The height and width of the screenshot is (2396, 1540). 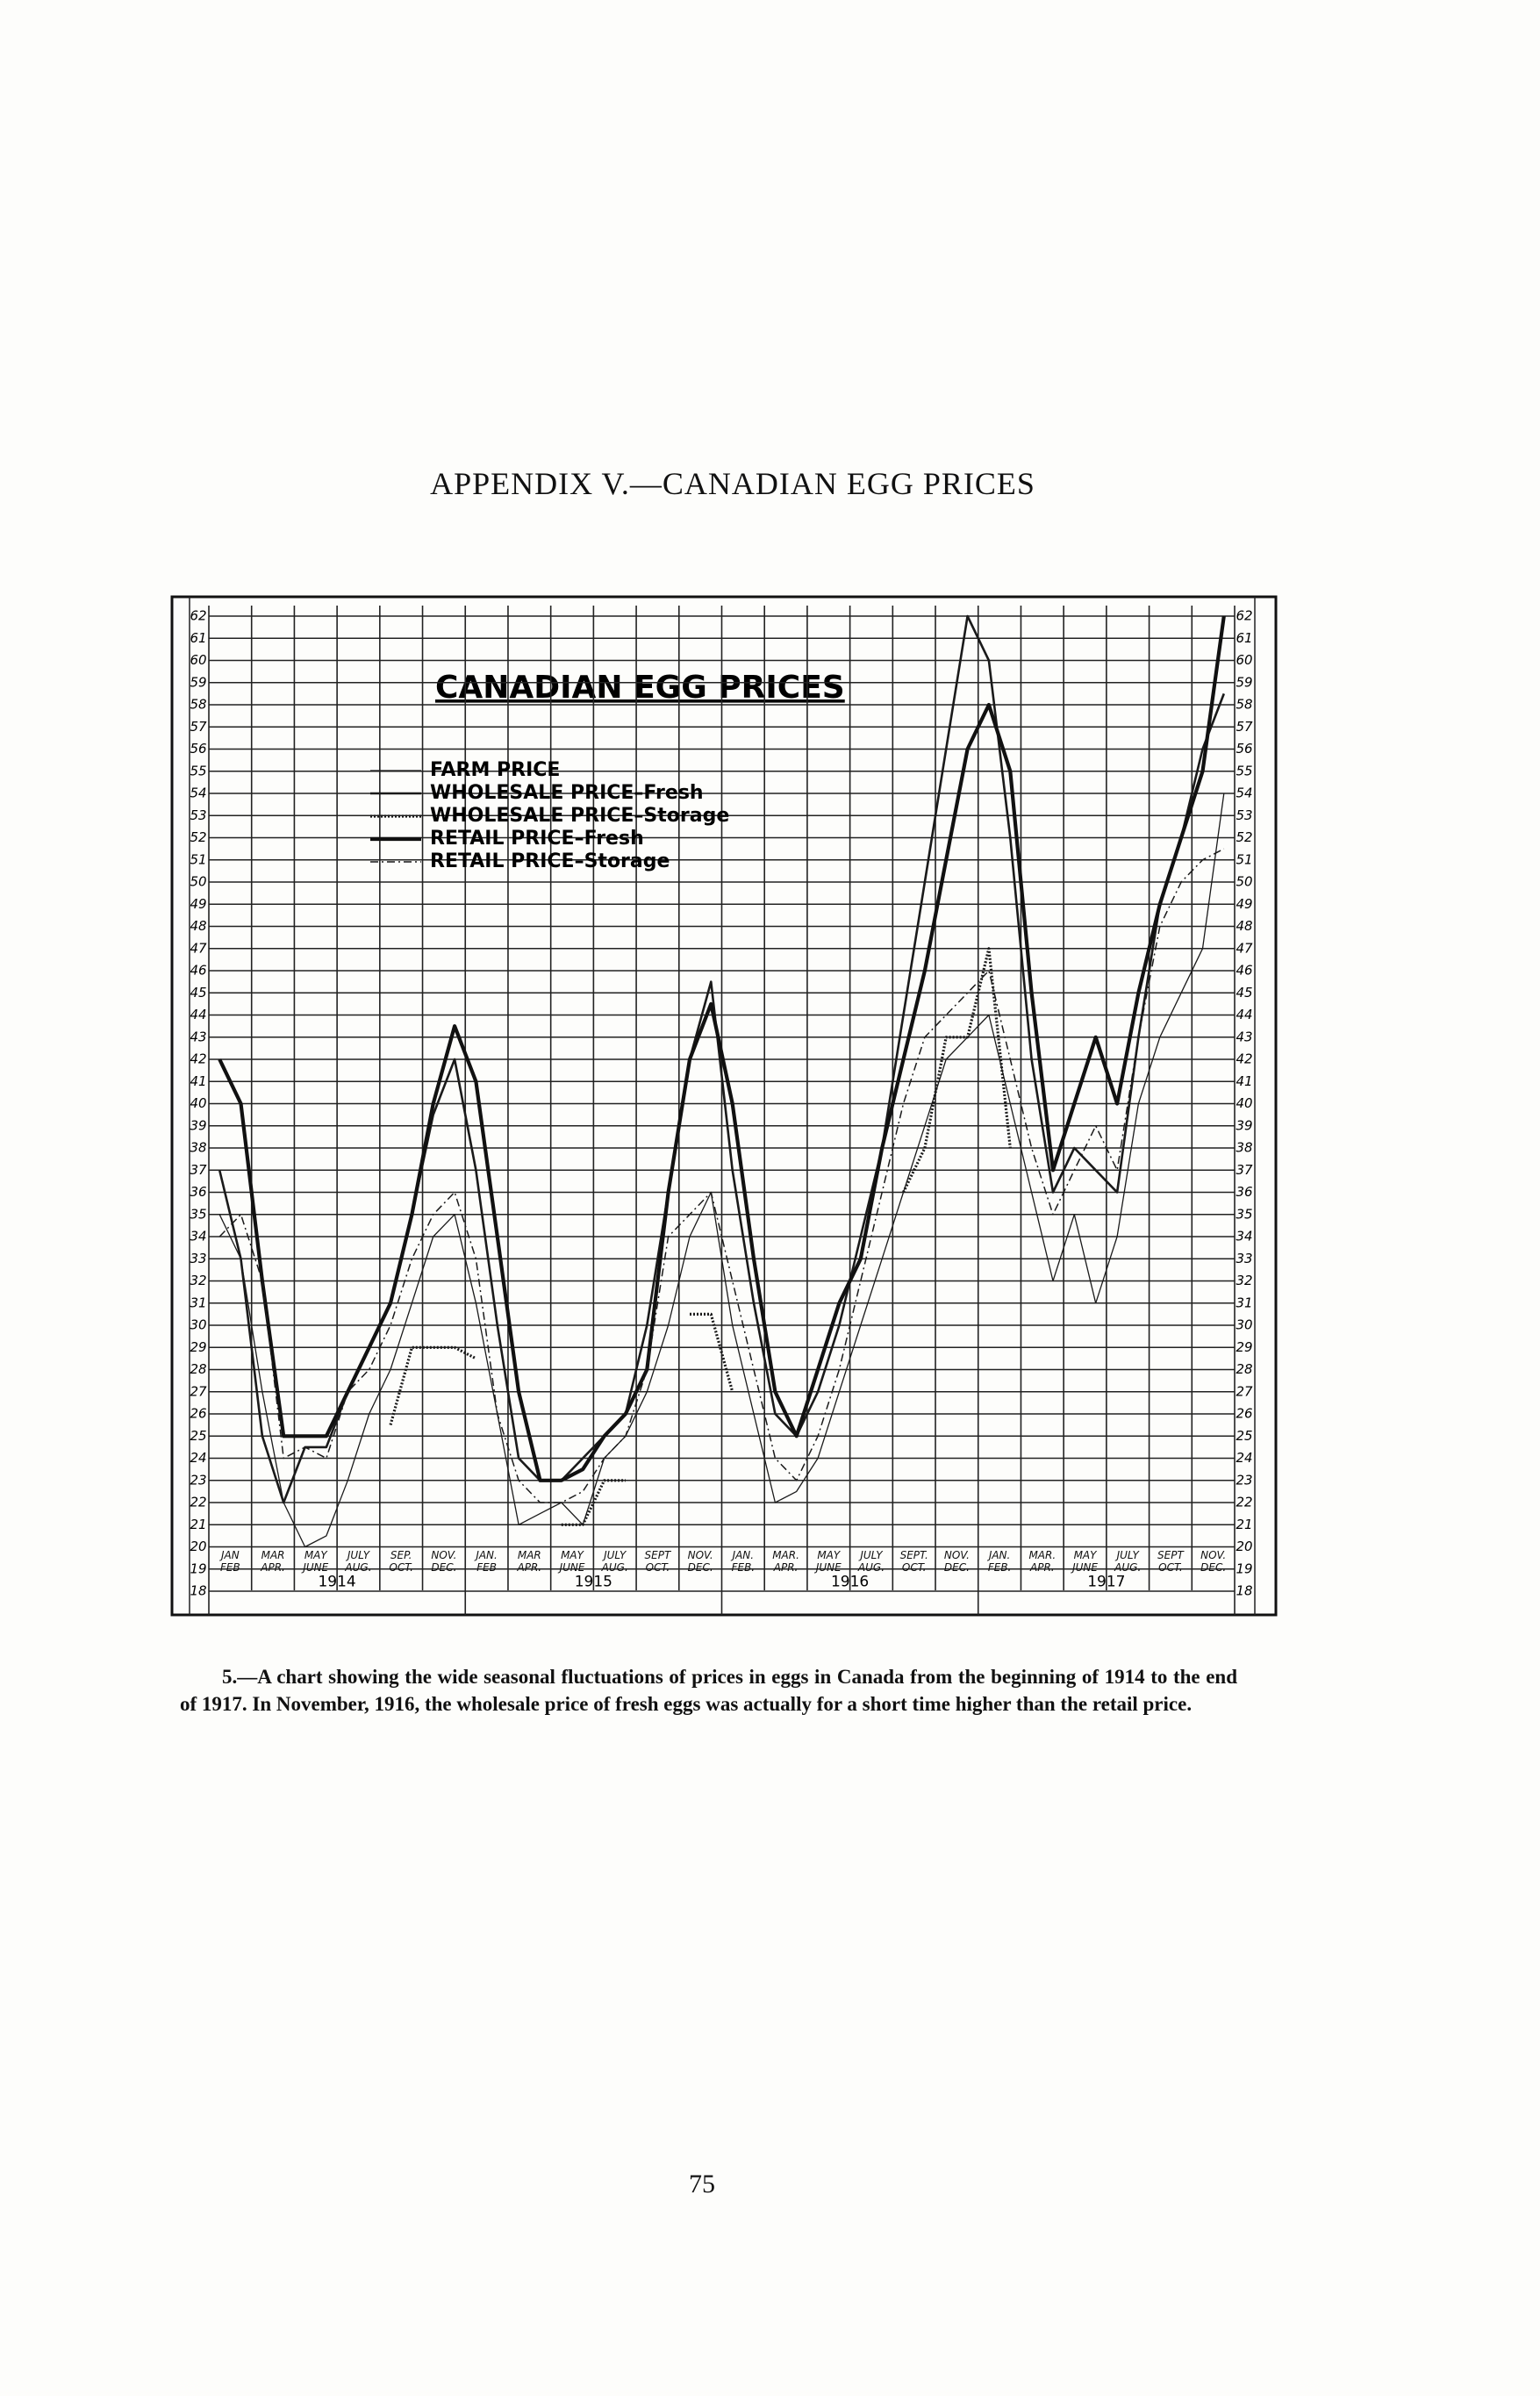 What do you see at coordinates (1244, 1414) in the screenshot?
I see `y-tick-label: 26` at bounding box center [1244, 1414].